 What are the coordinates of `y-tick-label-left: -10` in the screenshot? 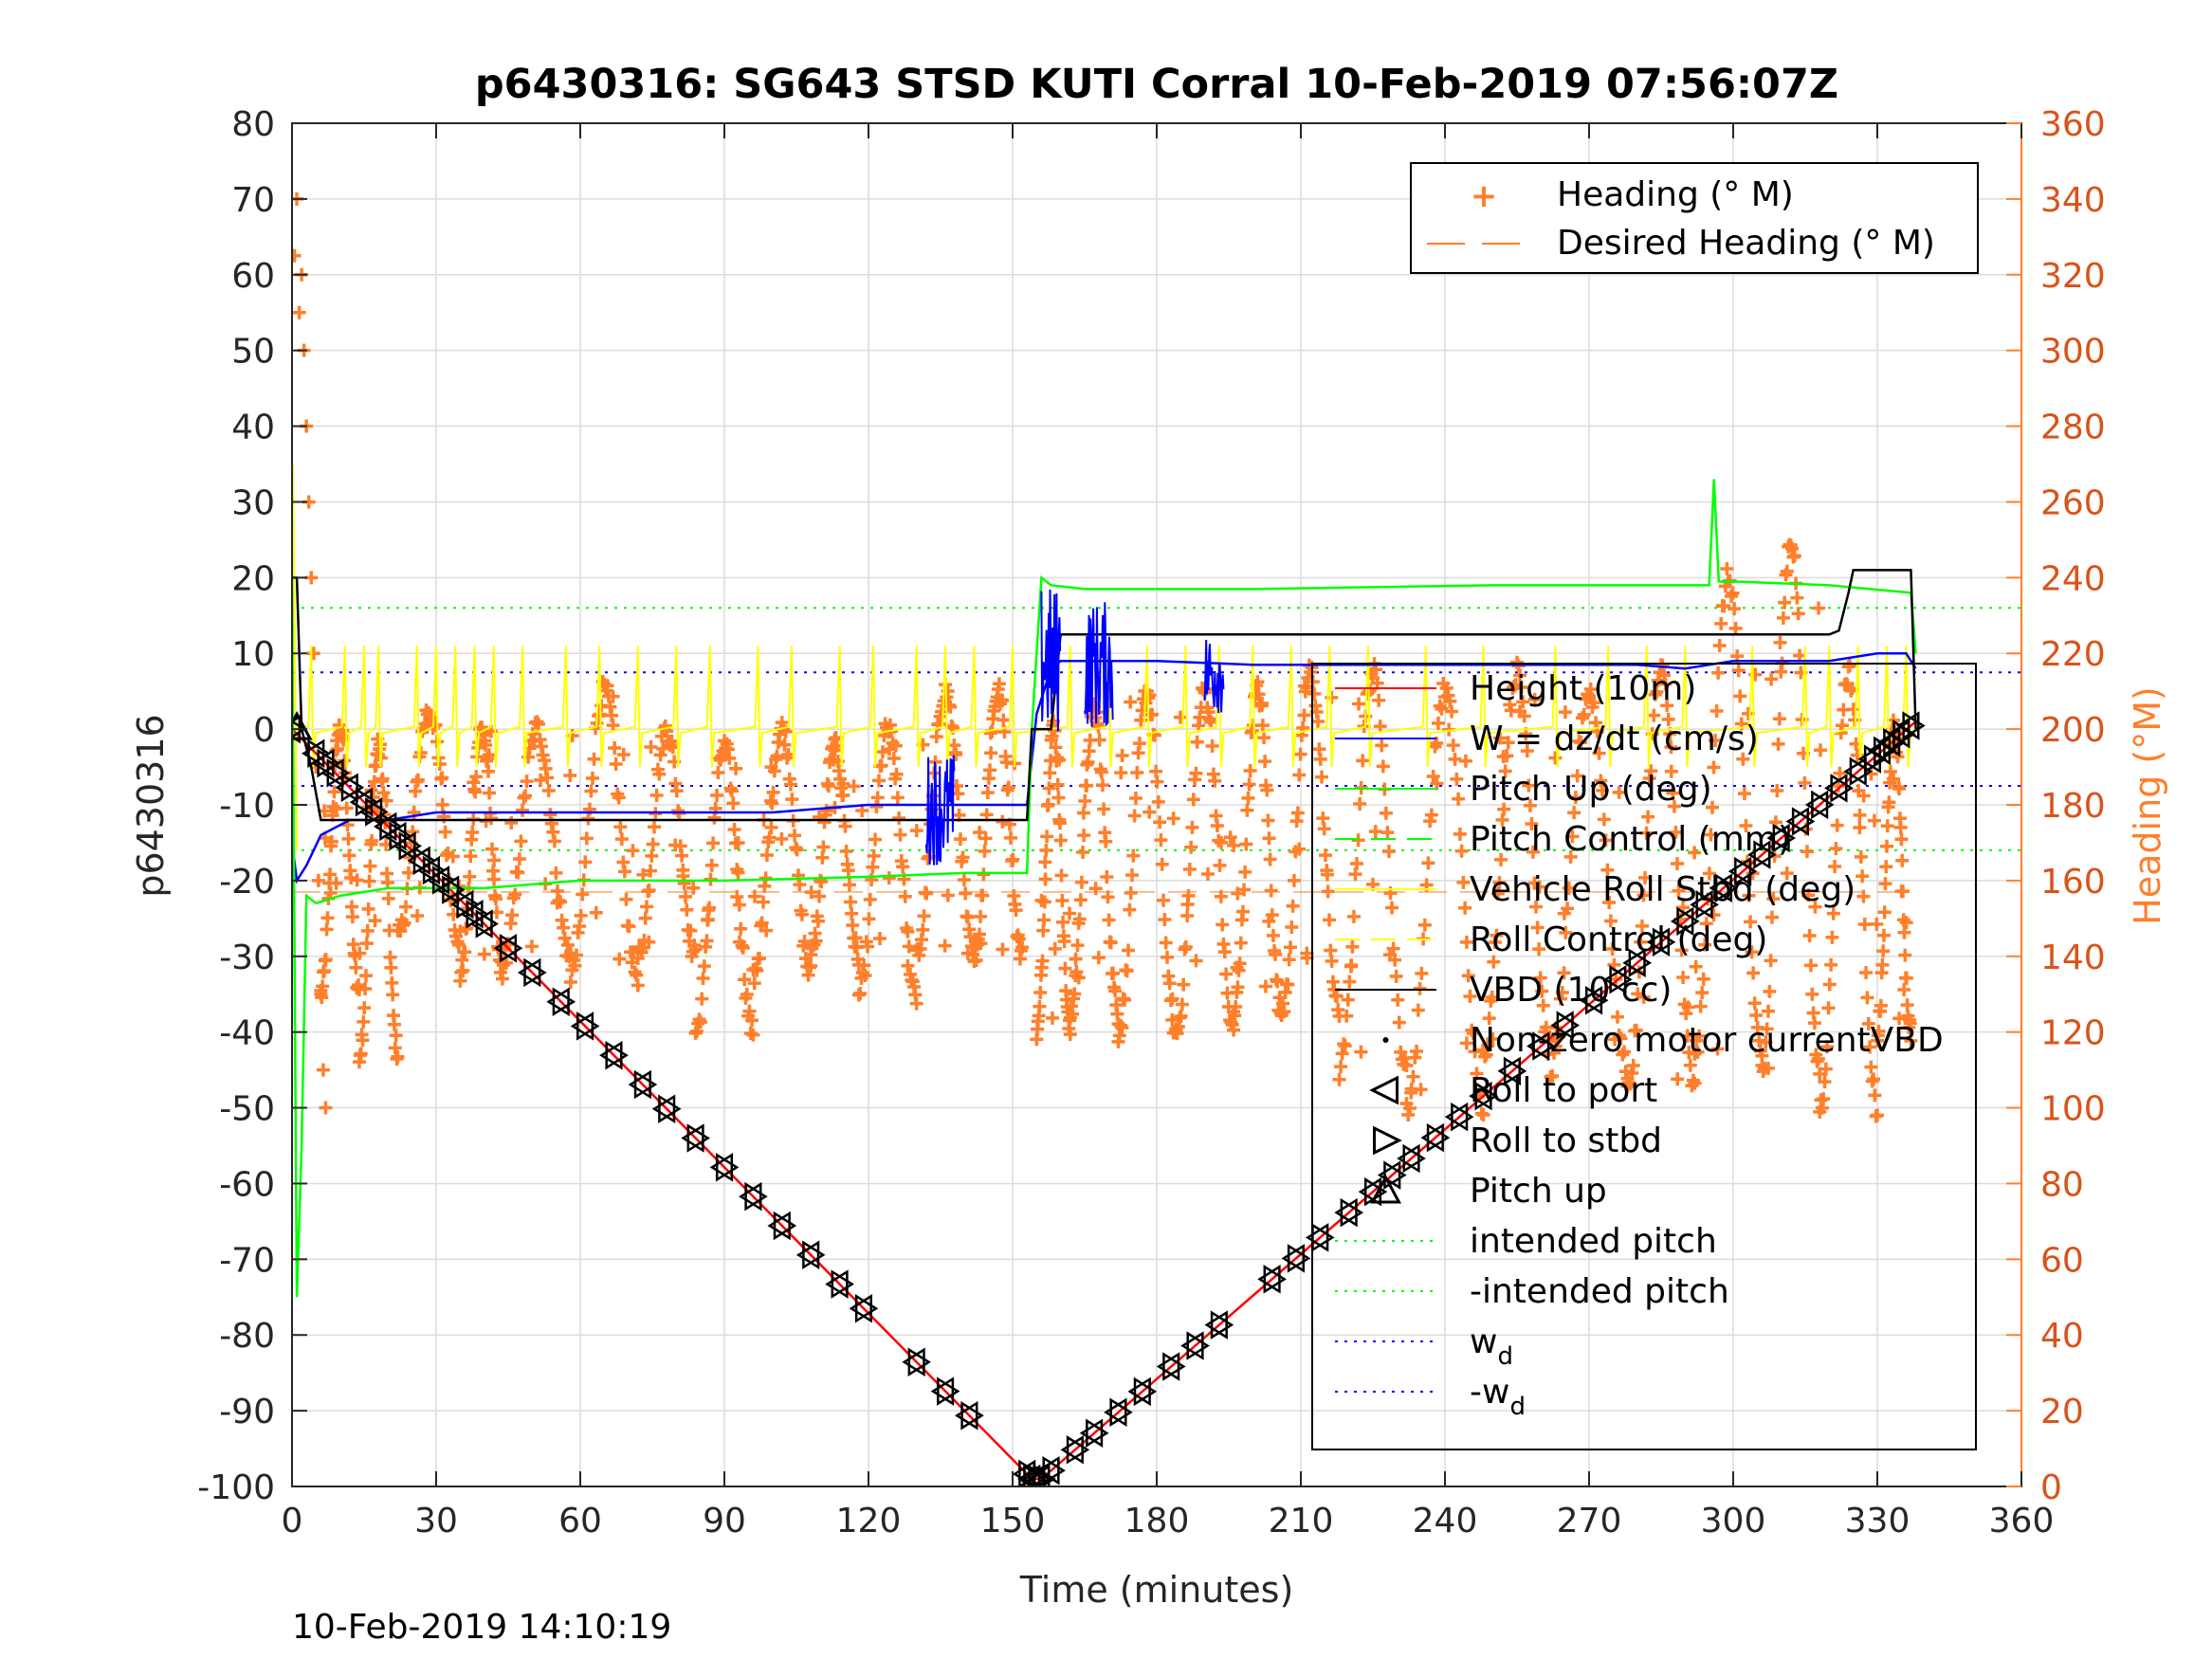 It's located at (247, 806).